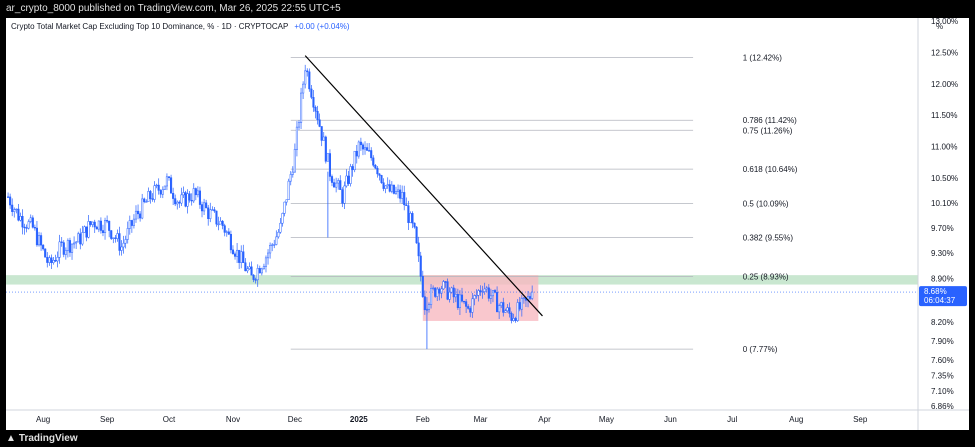  Describe the element at coordinates (942, 322) in the screenshot. I see `y-tick-label: 8.20%` at that location.